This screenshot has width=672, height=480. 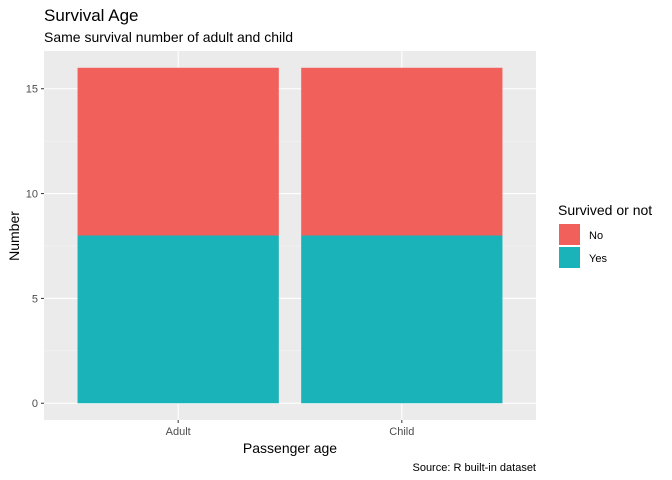 I want to click on x-tick-label: Child, so click(x=401, y=432).